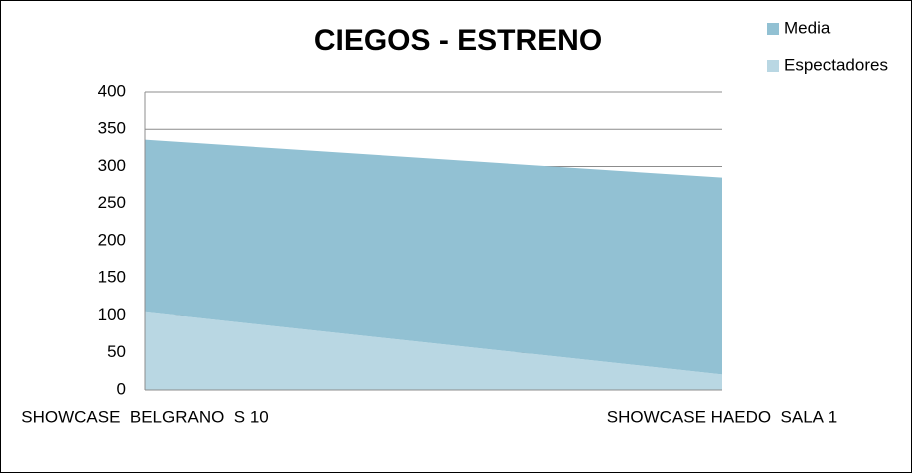 The image size is (912, 473). Describe the element at coordinates (112, 90) in the screenshot. I see `y-tick-label: 400` at that location.